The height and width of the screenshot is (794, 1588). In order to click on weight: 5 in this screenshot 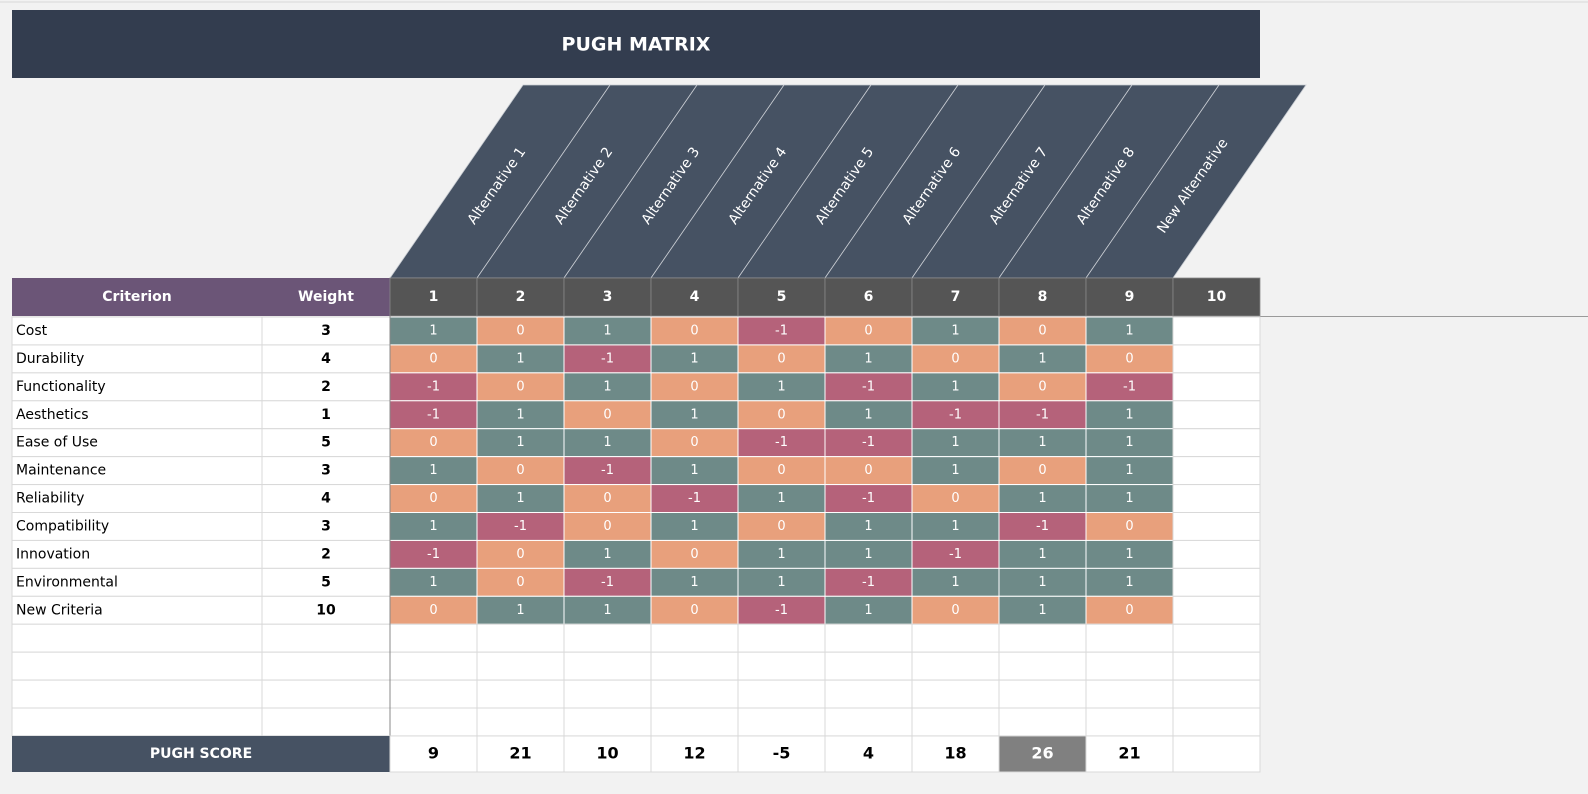, I will do `click(326, 582)`.